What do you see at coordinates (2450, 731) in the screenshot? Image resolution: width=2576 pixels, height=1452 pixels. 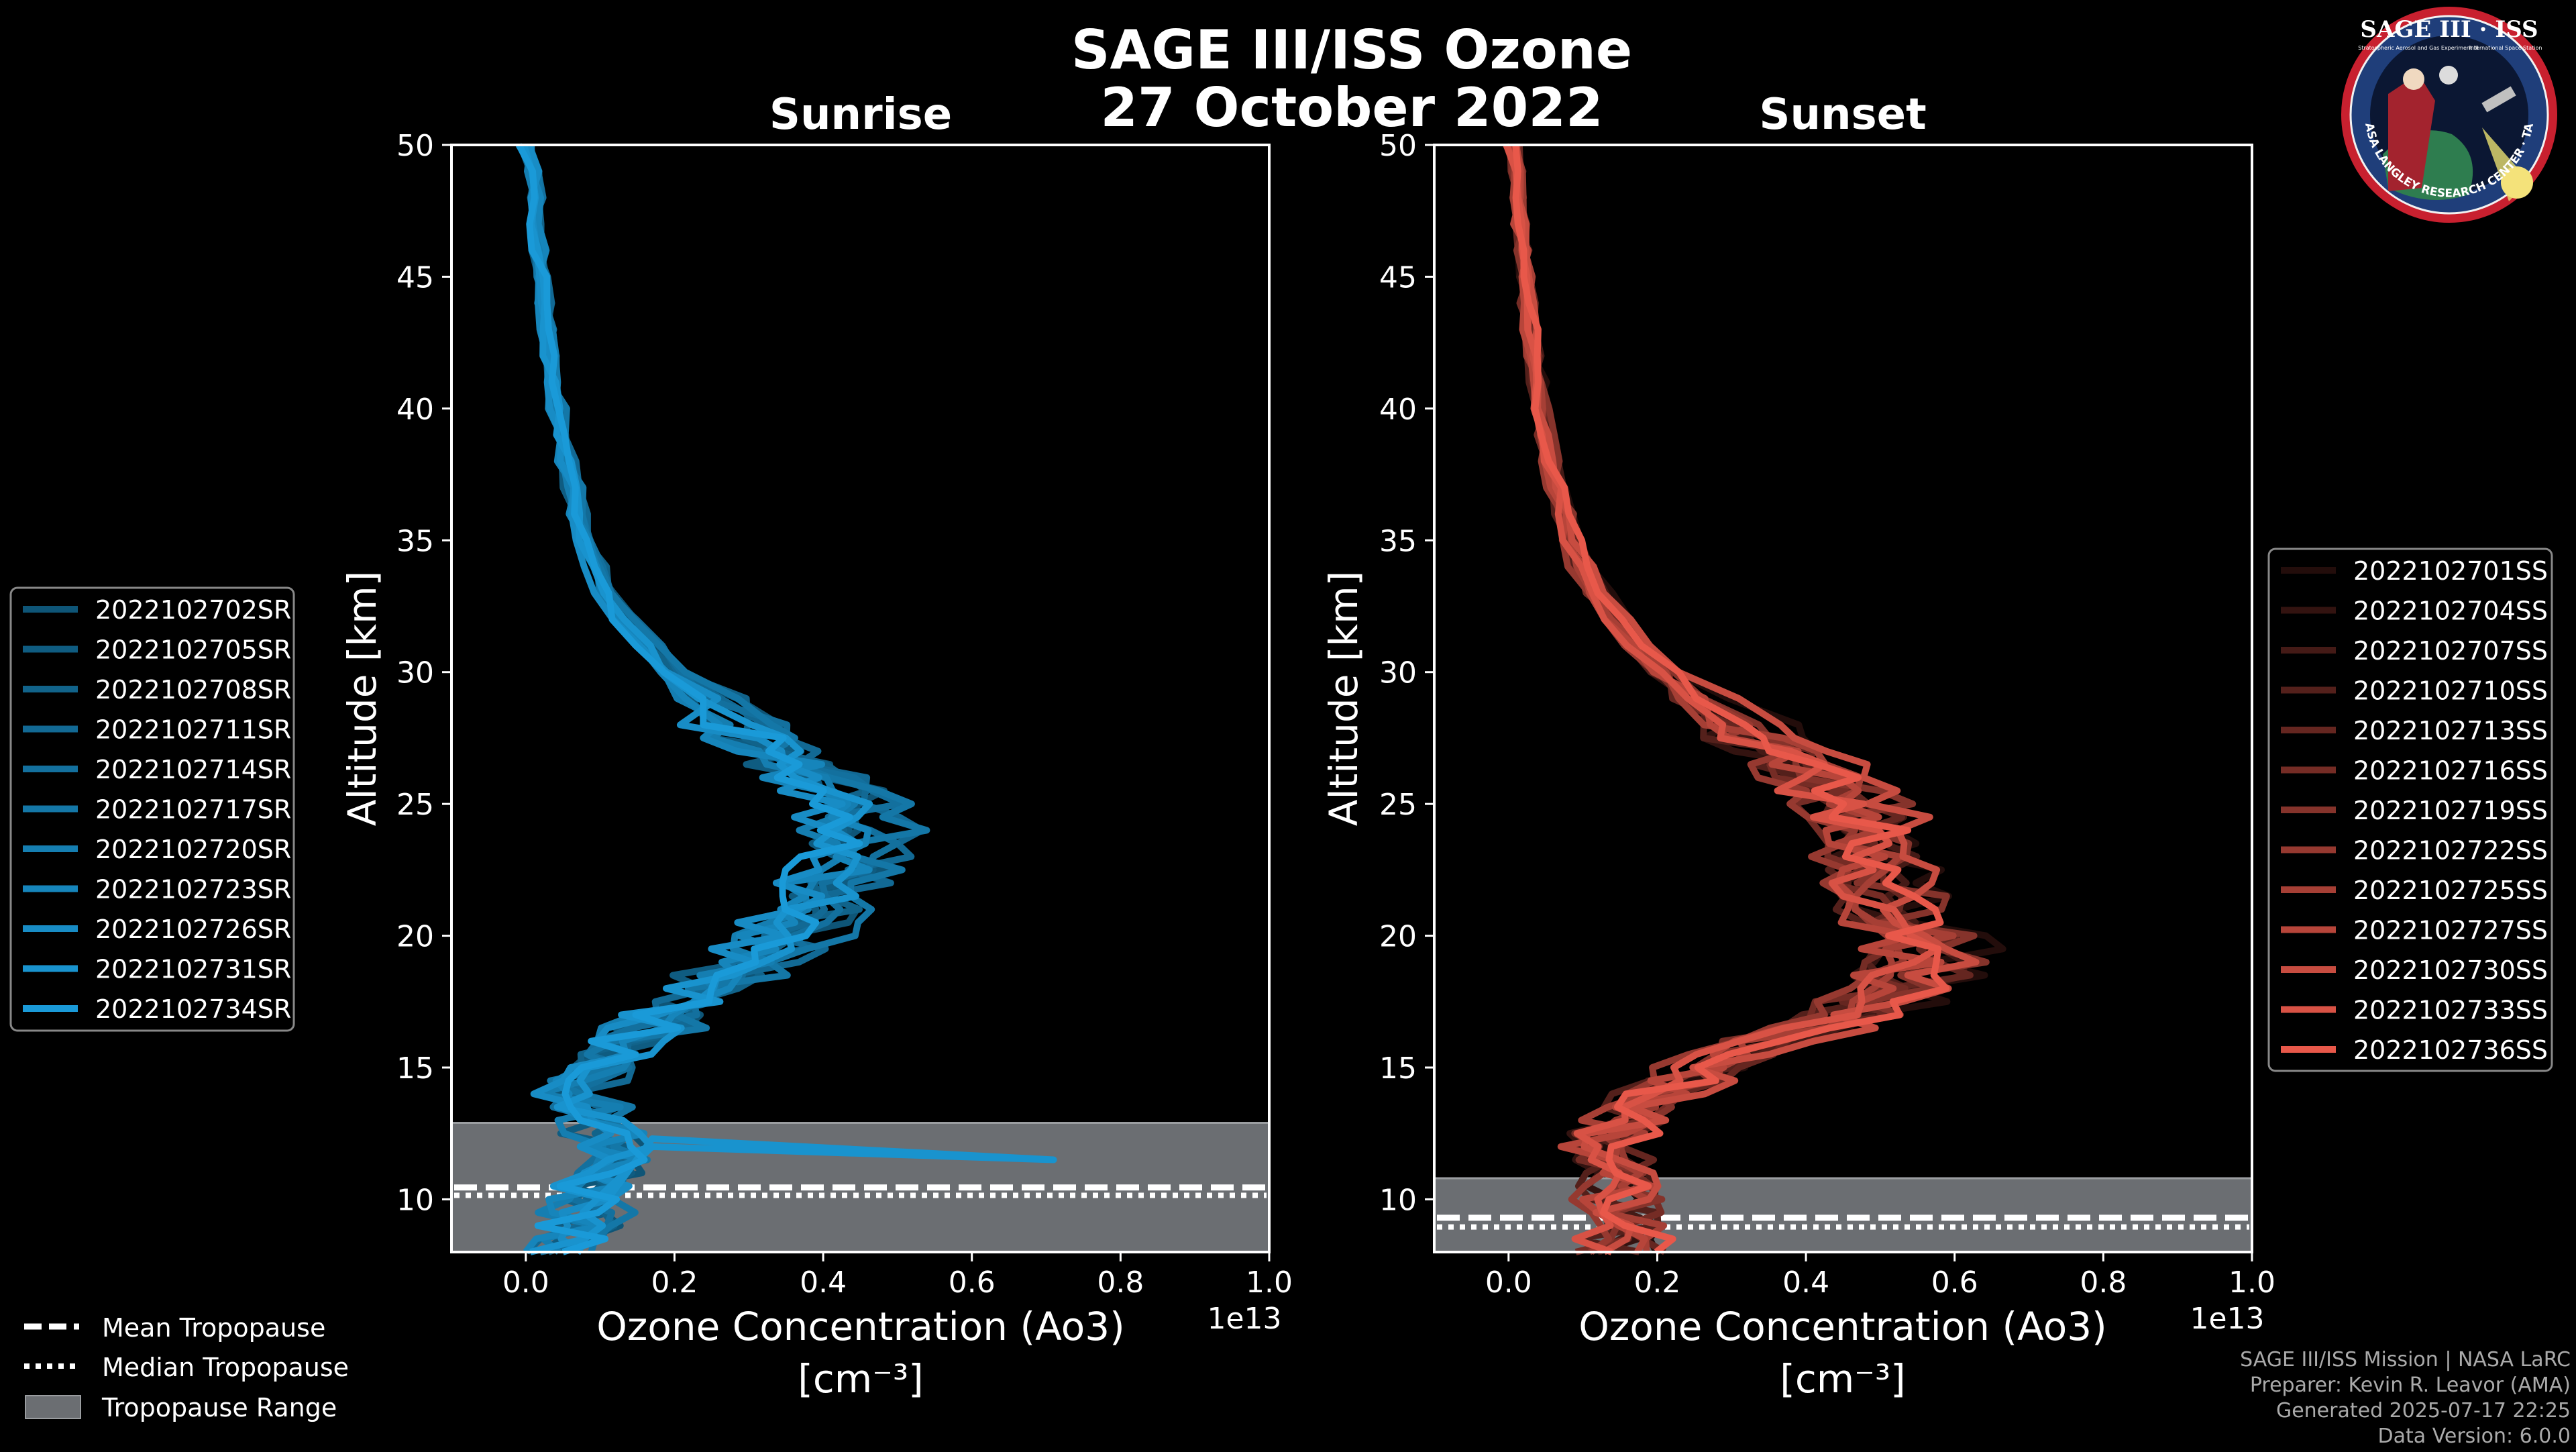 I see `sunset-legend-label: 2022102713SS` at bounding box center [2450, 731].